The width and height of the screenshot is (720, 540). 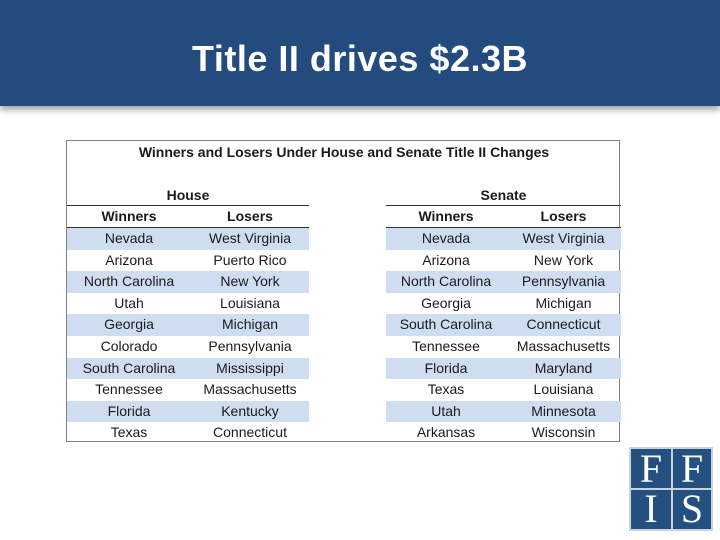 I want to click on senate-loser-cell: Wisconsin, so click(x=563, y=432).